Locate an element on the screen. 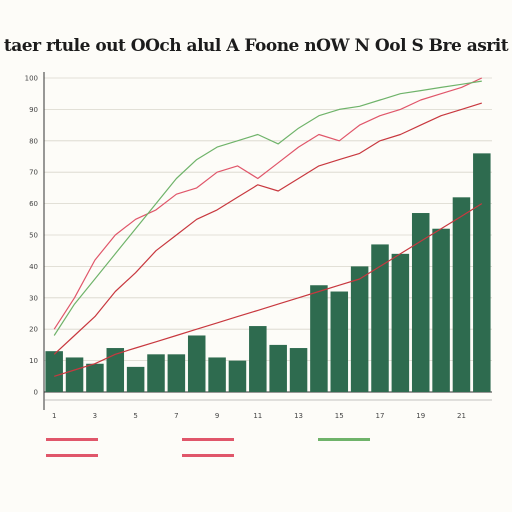 The height and width of the screenshot is (512, 512). x-tick-label: 1 is located at coordinates (54, 416).